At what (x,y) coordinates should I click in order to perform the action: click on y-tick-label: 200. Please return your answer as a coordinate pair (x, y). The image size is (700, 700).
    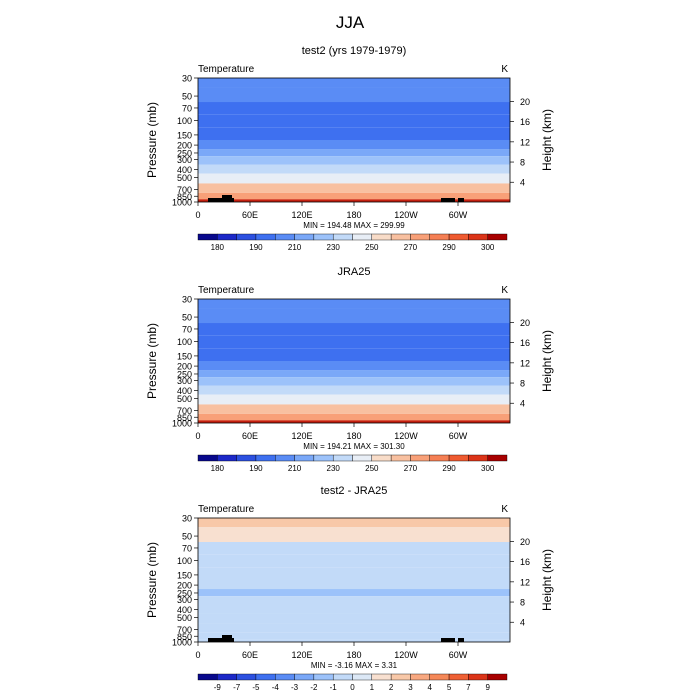
    Looking at the image, I should click on (184, 586).